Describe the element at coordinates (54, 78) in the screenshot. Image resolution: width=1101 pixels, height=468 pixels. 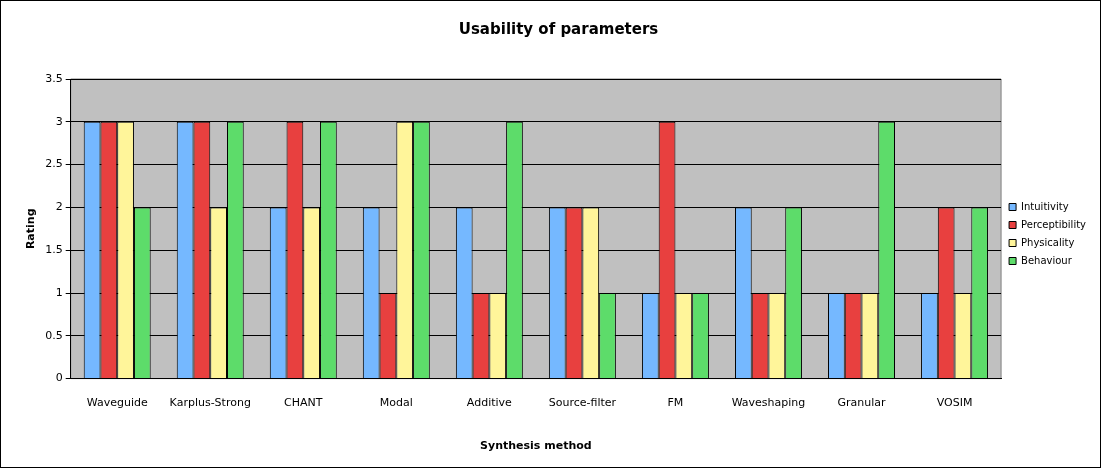
I see `y-tick-label: 3.5` at that location.